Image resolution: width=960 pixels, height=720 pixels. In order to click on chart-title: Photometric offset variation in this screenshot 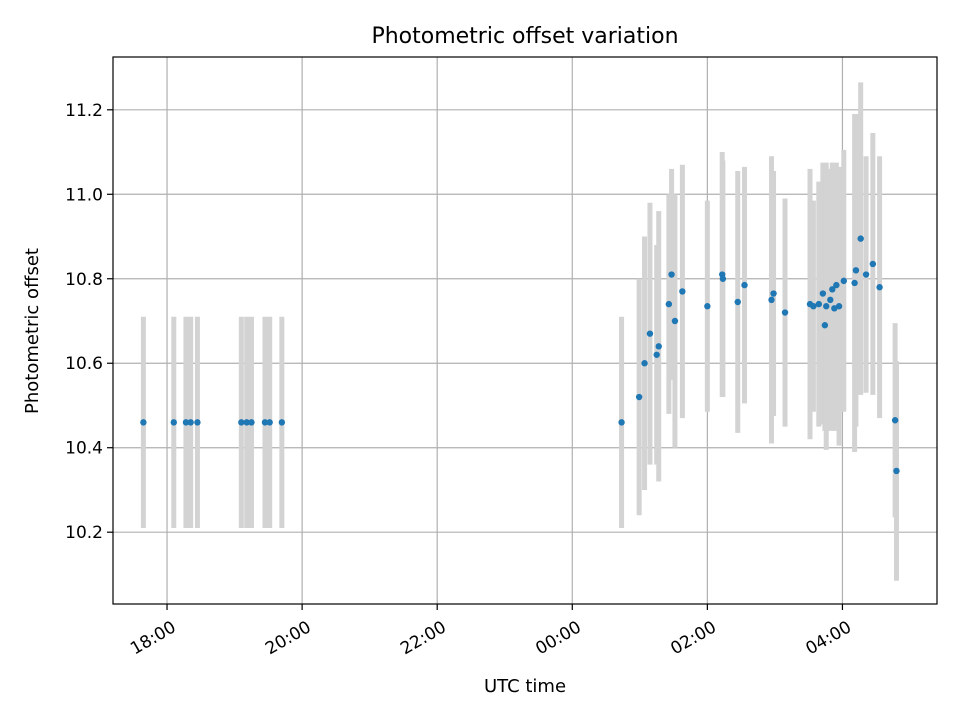, I will do `click(524, 36)`.